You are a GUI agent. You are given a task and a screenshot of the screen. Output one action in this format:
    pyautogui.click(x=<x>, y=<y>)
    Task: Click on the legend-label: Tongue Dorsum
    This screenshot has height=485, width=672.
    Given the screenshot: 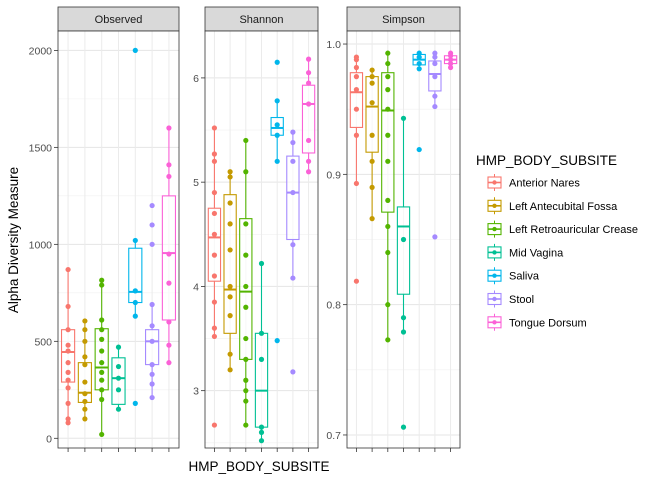 What is the action you would take?
    pyautogui.click(x=548, y=323)
    